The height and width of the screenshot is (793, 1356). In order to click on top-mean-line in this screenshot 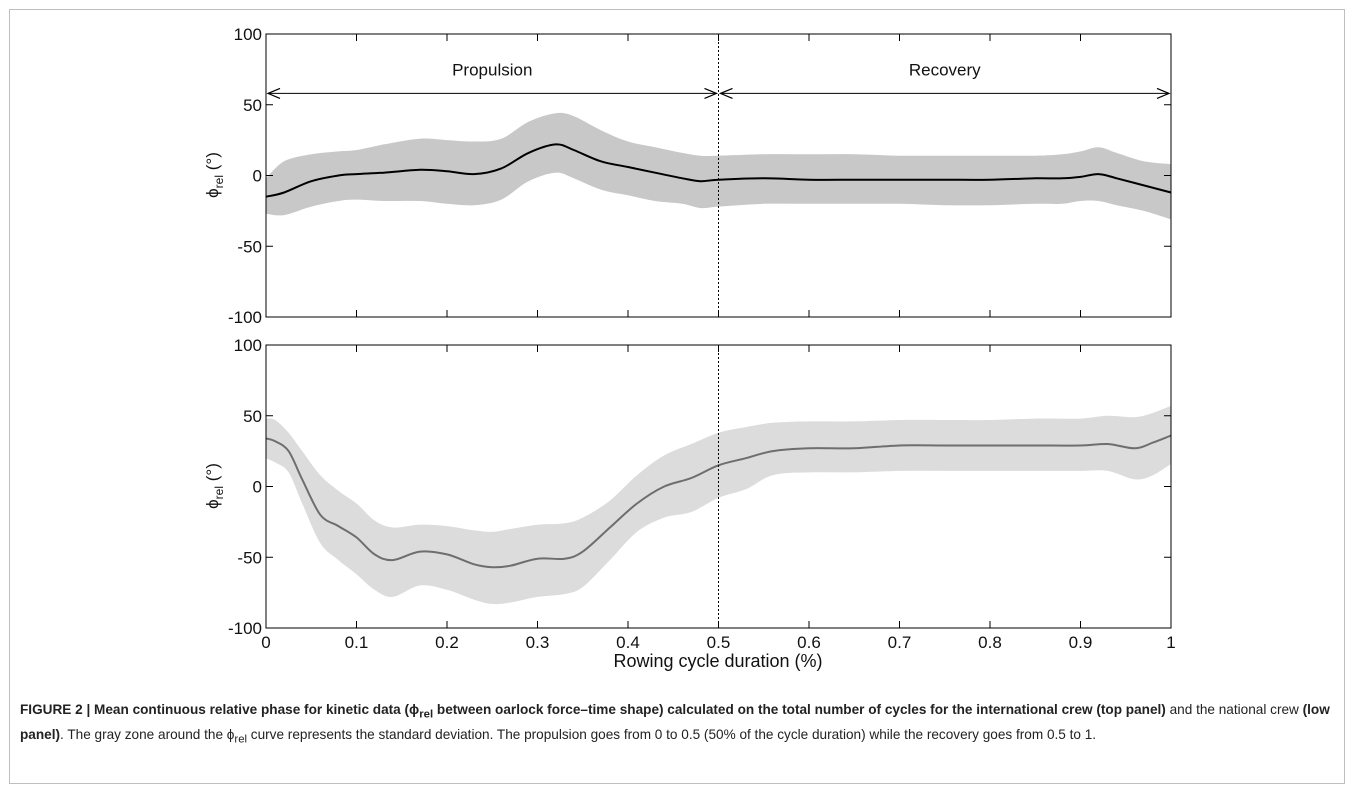, I will do `click(718, 170)`.